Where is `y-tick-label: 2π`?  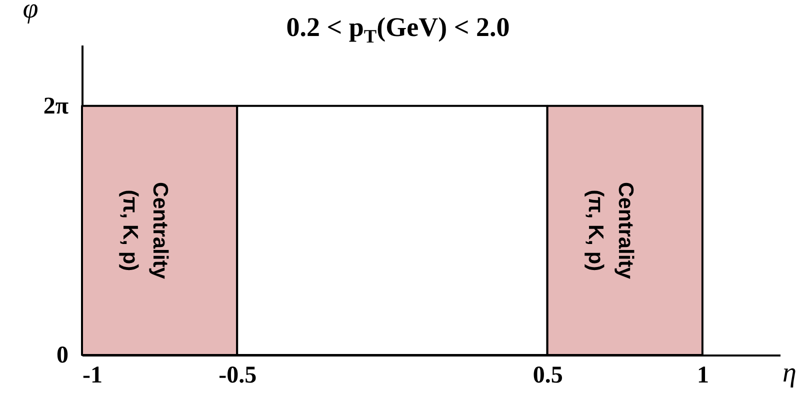
y-tick-label: 2π is located at coordinates (55, 106).